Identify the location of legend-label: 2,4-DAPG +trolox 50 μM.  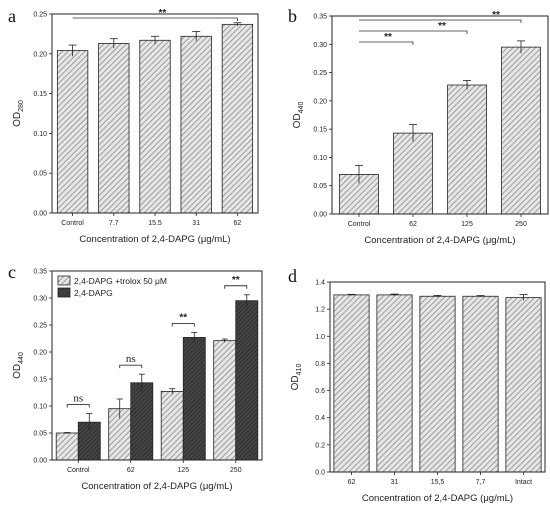
(120, 281).